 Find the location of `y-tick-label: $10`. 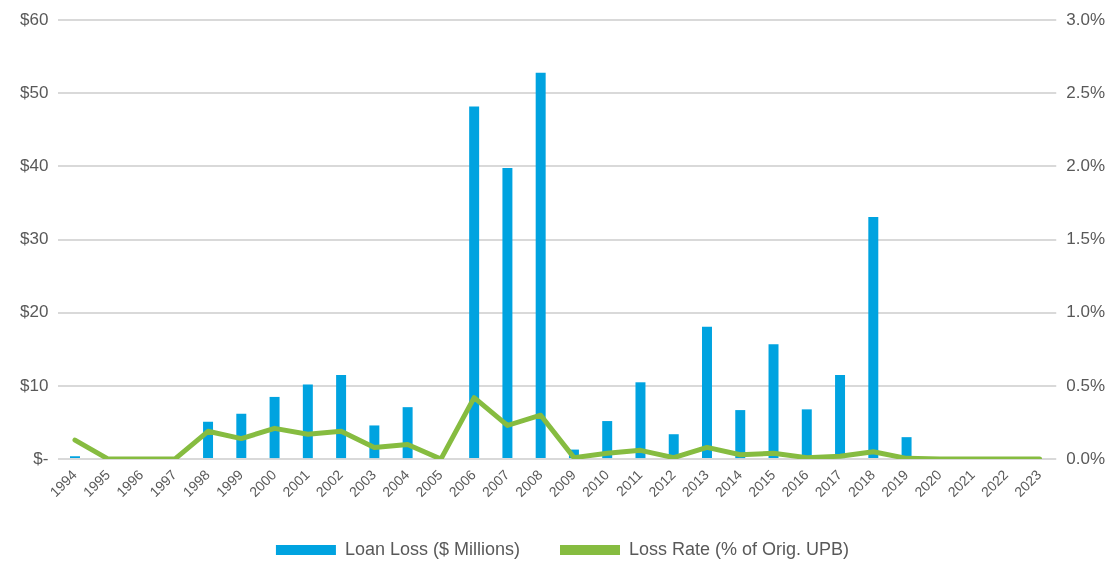

y-tick-label: $10 is located at coordinates (34, 385).